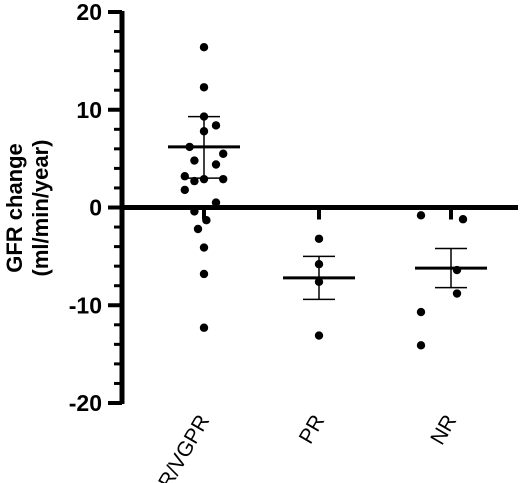 The image size is (520, 483). What do you see at coordinates (204, 187) in the screenshot?
I see `group-cr-vgpr` at bounding box center [204, 187].